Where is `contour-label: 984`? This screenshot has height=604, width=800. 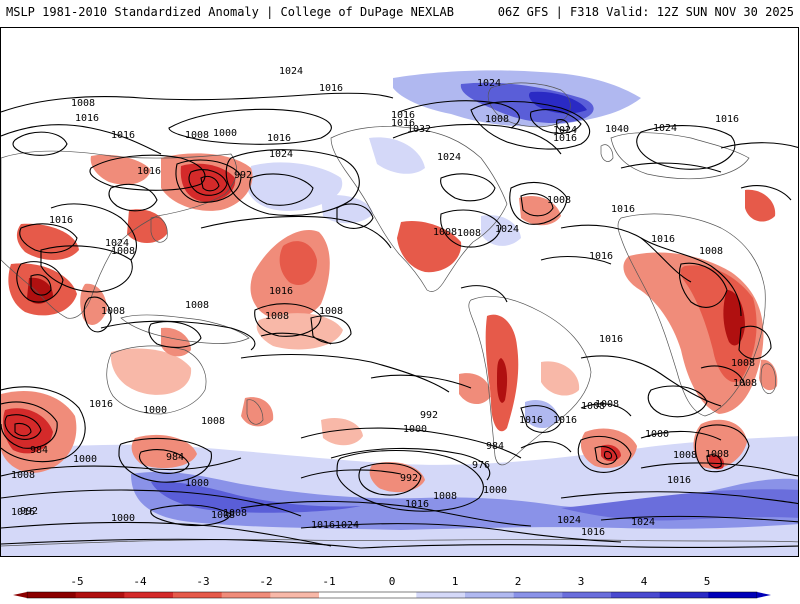
contour-label: 984 is located at coordinates (495, 446).